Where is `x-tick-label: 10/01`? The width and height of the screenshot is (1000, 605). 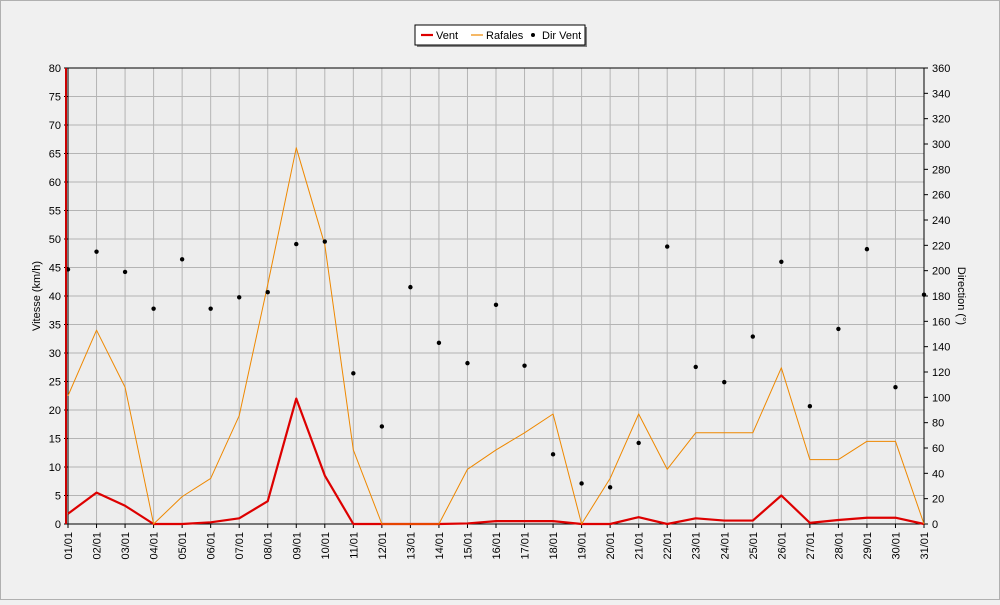 x-tick-label: 10/01 is located at coordinates (326, 546).